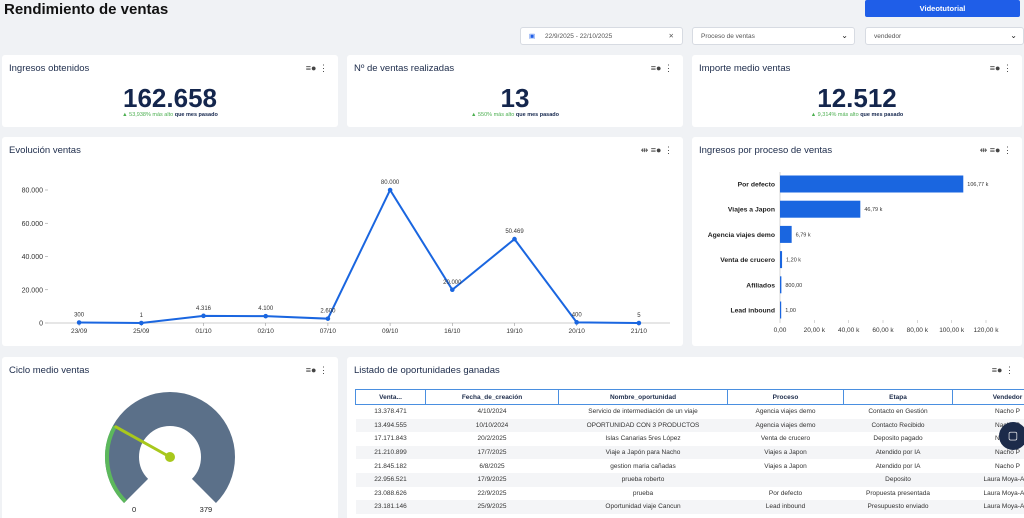 This screenshot has height=518, width=1024. Describe the element at coordinates (785, 507) in the screenshot. I see `table-cell: Lead inbound` at that location.